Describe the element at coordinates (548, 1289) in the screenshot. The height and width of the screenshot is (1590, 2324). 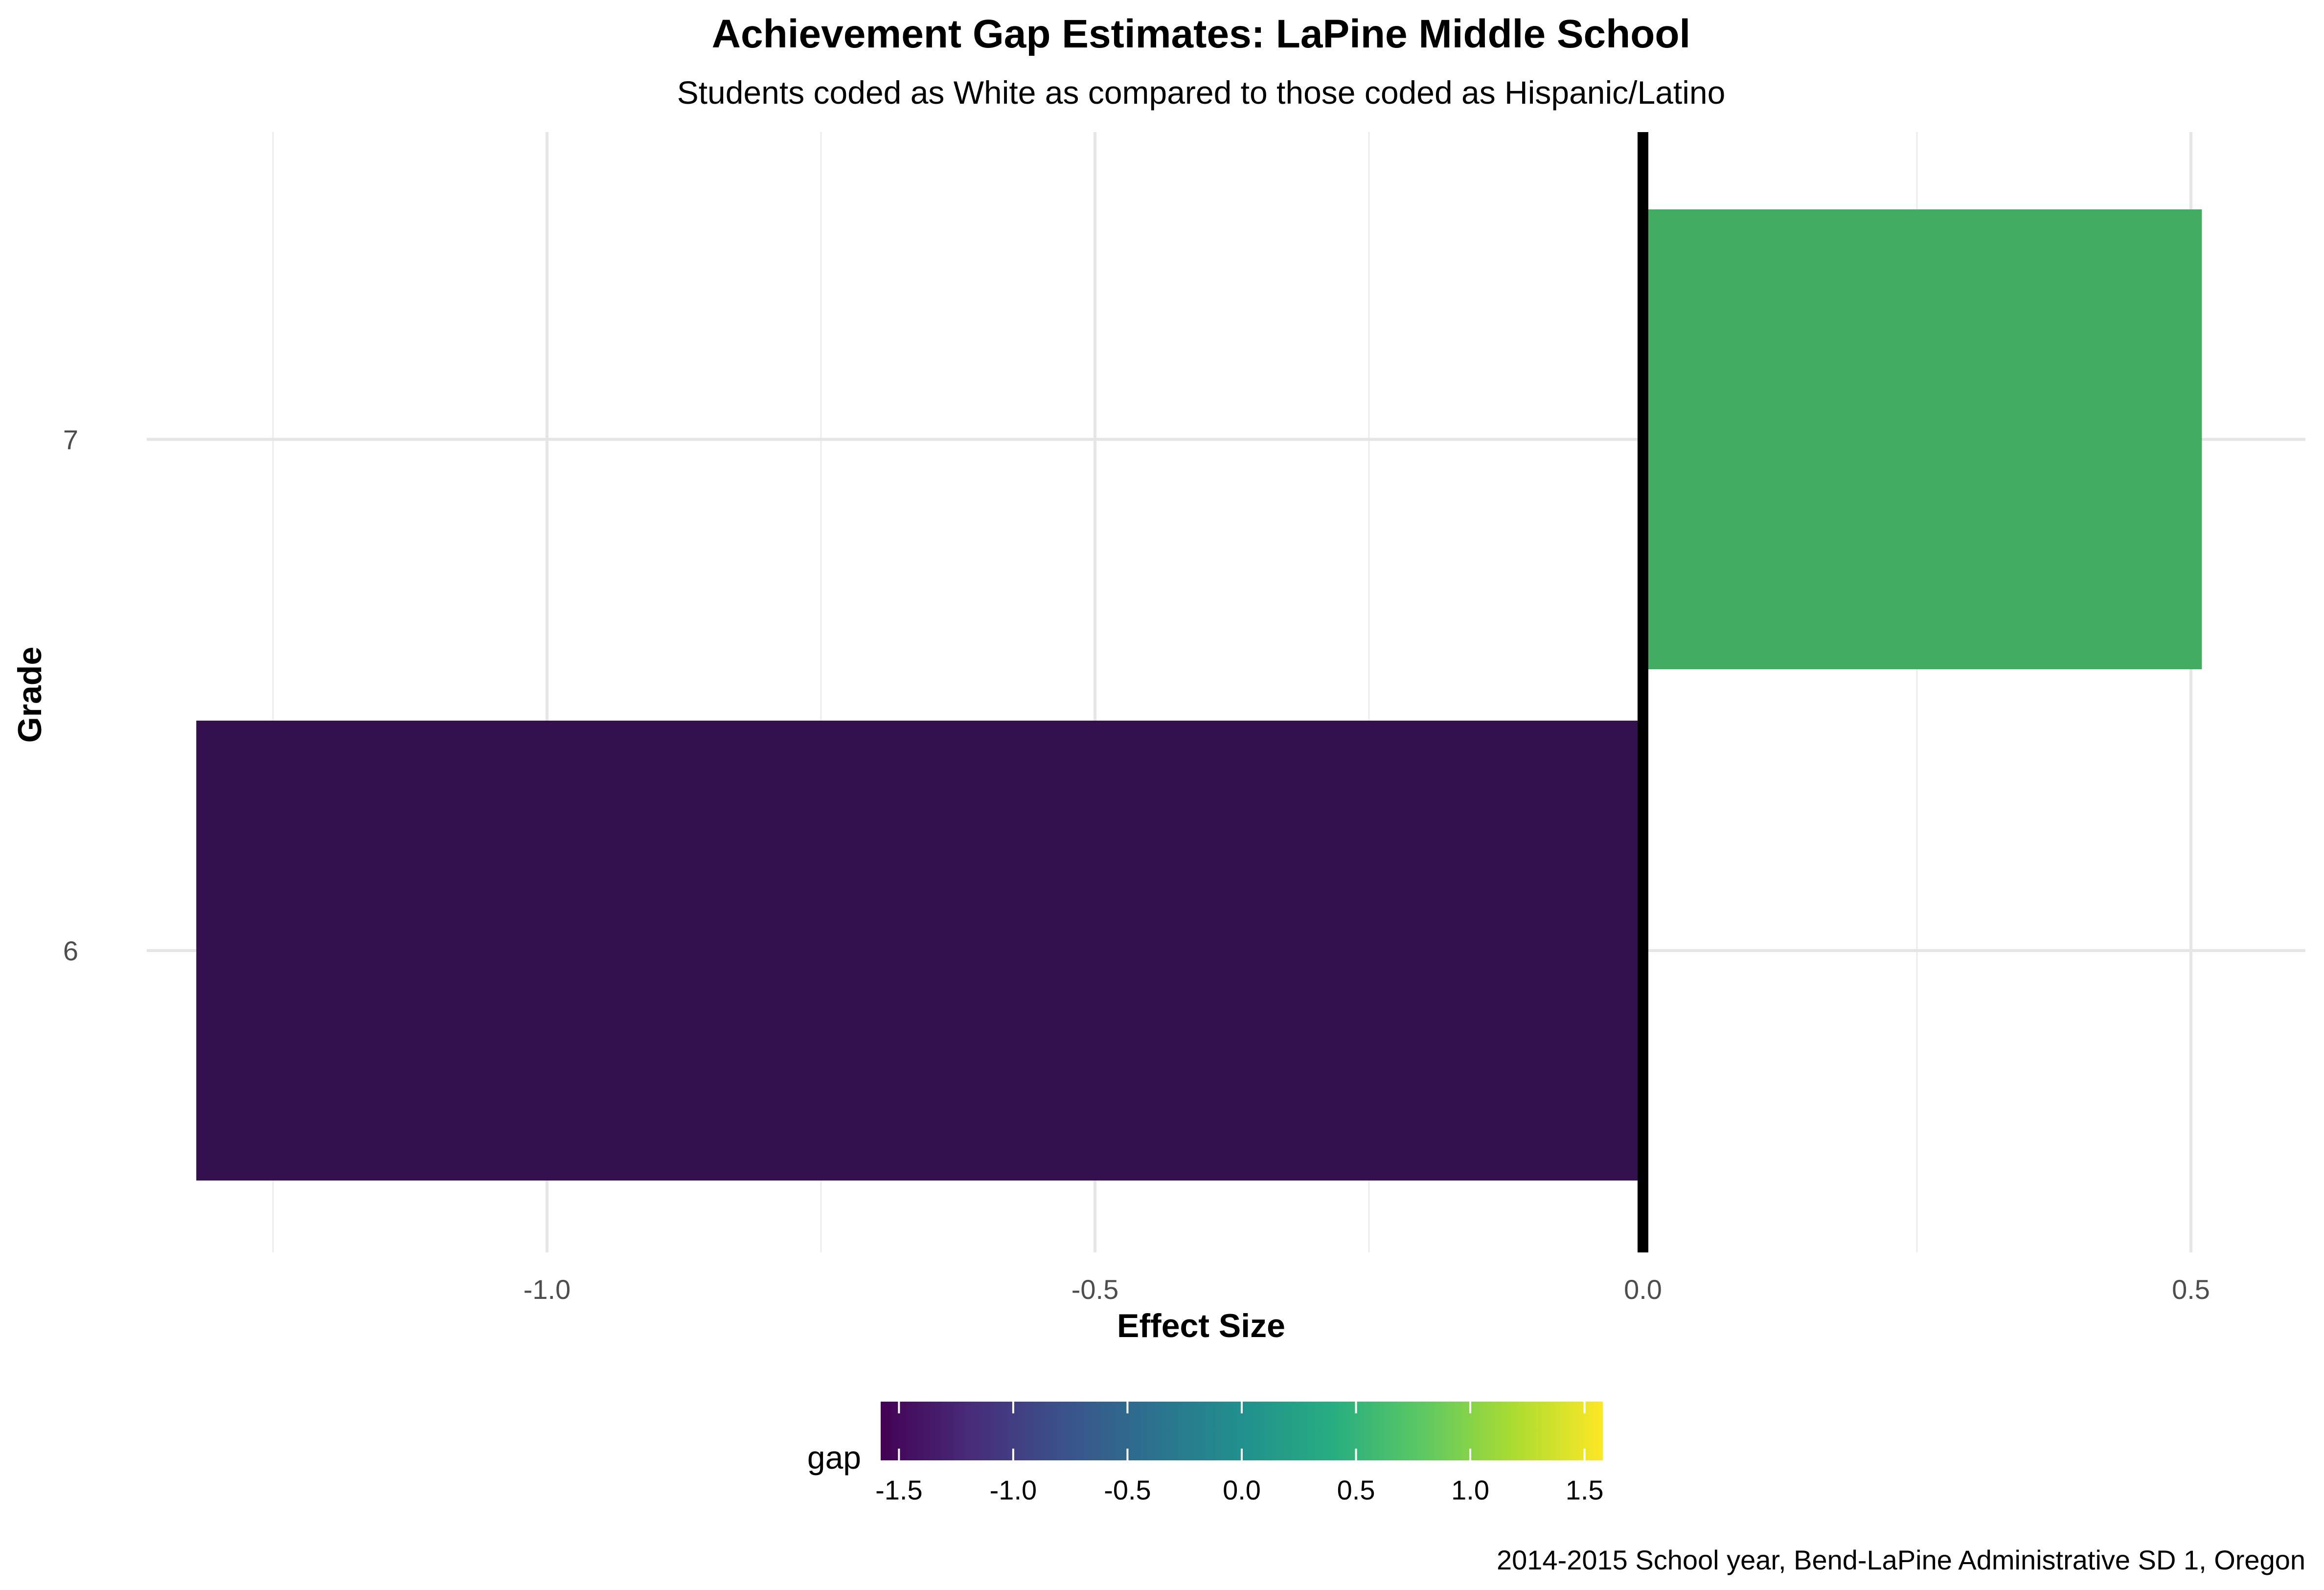
I see `x-tick-label: -1.0` at that location.